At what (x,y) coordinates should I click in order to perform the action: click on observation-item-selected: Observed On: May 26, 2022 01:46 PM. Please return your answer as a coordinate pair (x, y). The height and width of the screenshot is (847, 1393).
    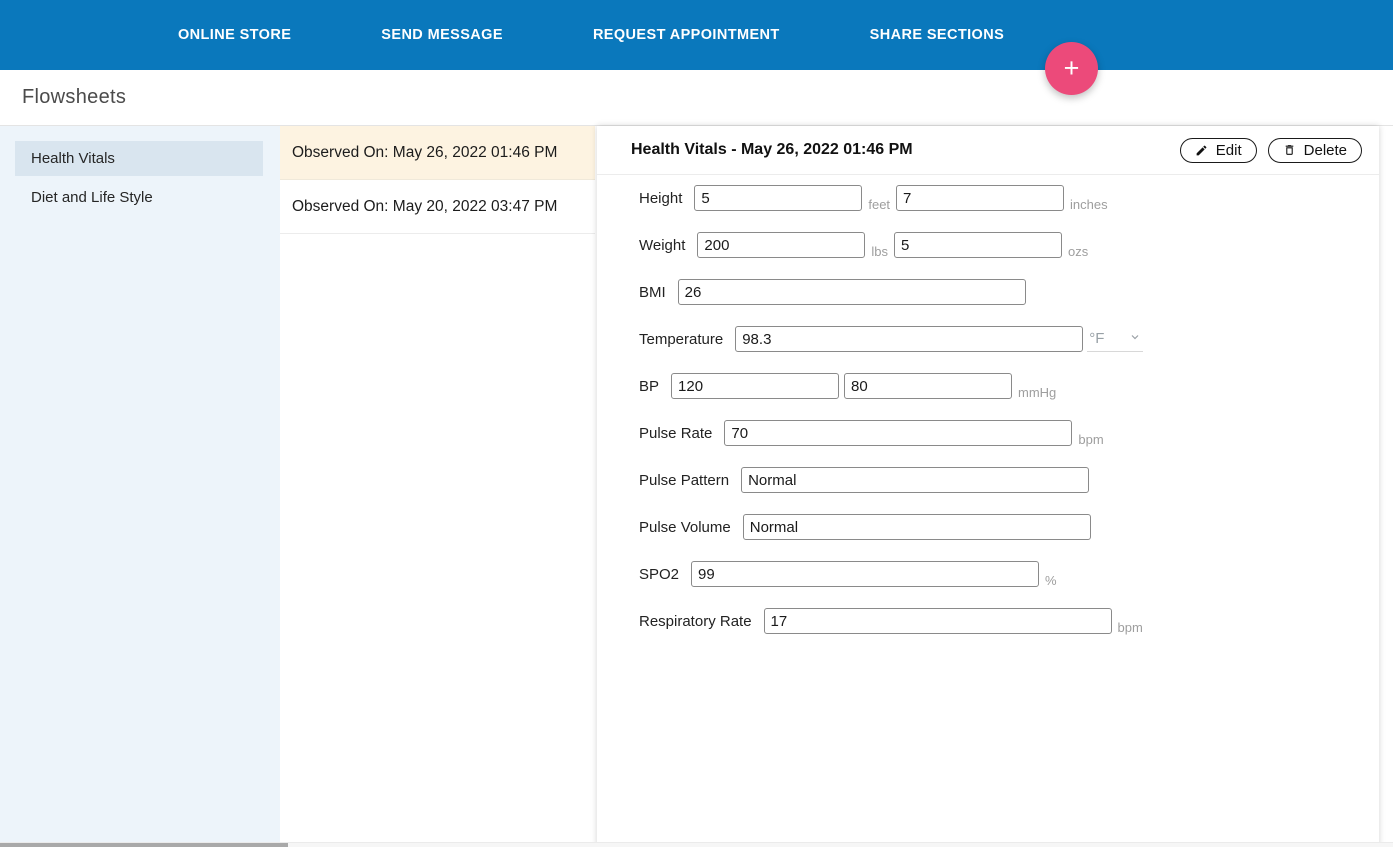
    Looking at the image, I should click on (437, 153).